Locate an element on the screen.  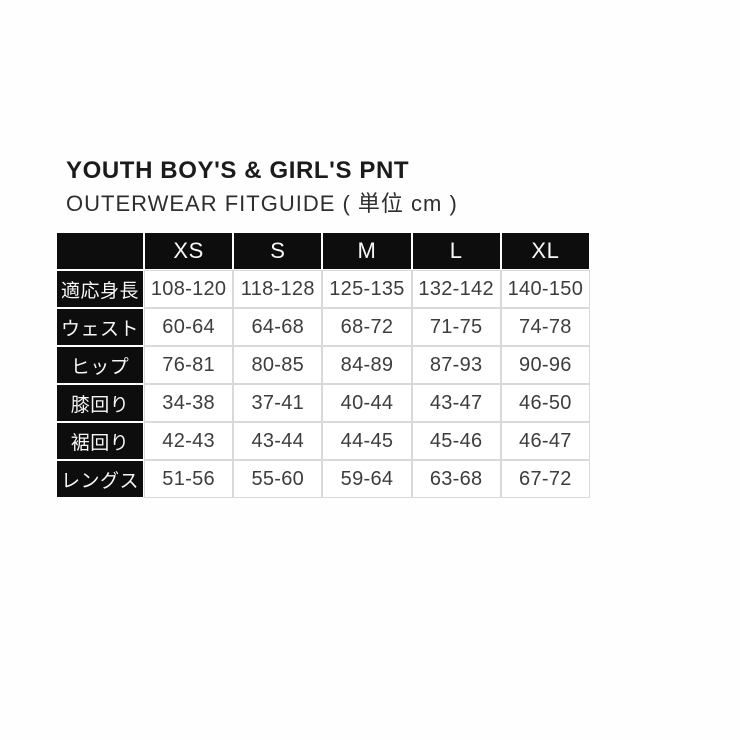
size-value-cell: 59-64 is located at coordinates (367, 479).